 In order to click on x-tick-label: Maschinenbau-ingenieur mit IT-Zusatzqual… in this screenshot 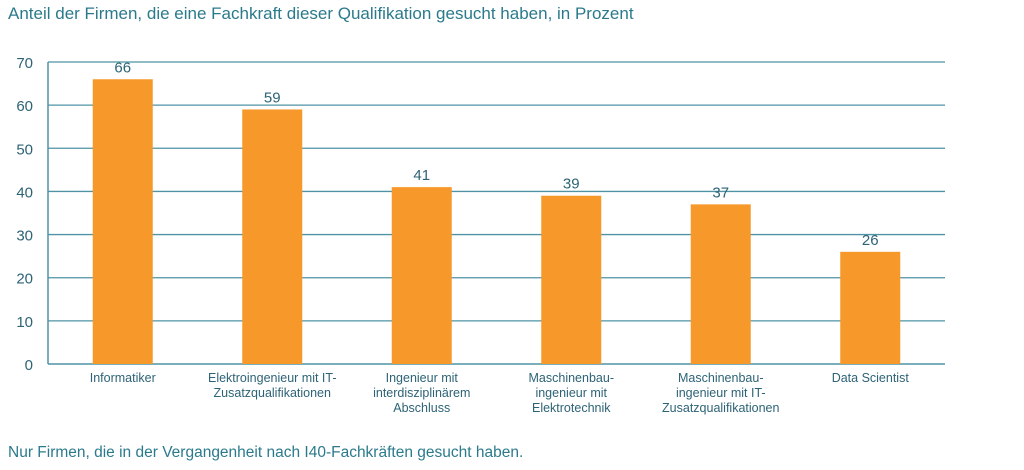, I will do `click(720, 393)`.